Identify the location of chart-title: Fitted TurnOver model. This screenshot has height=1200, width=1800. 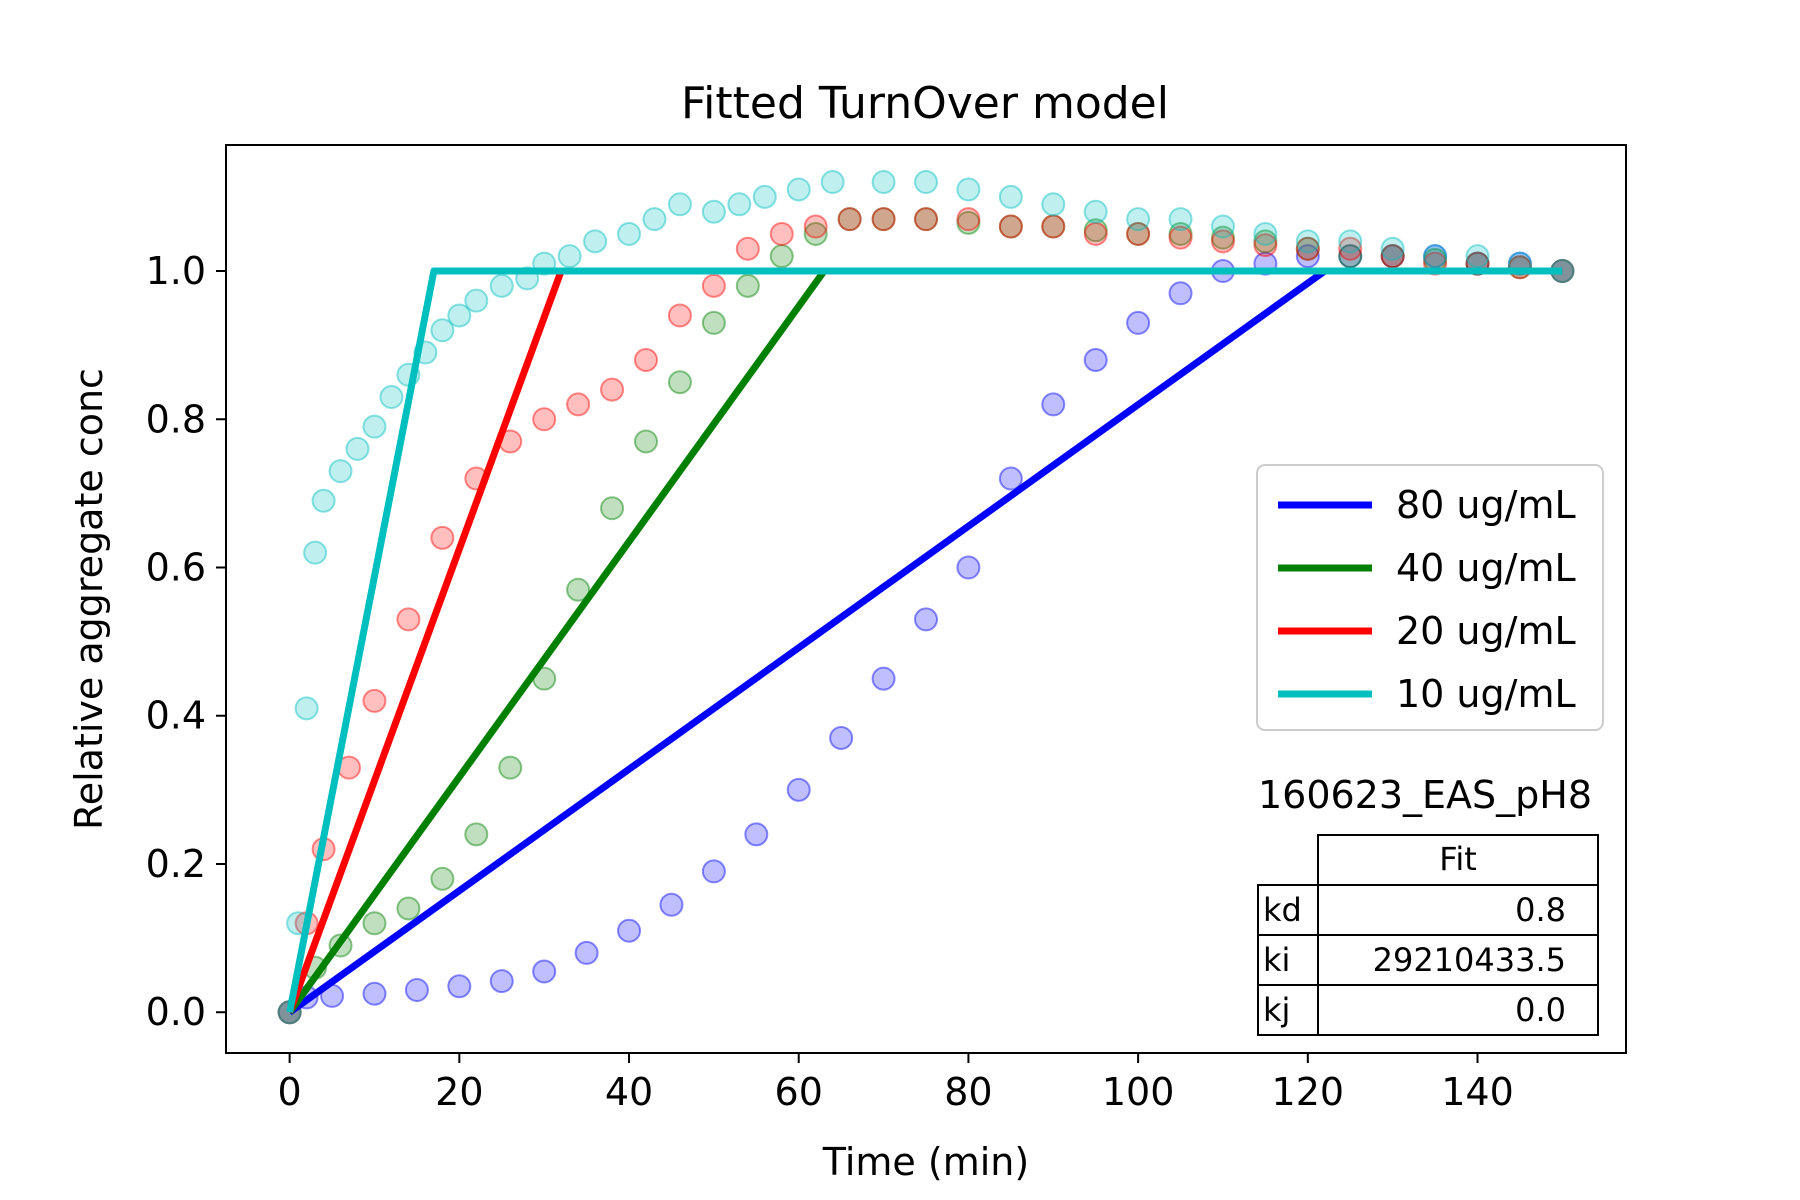
(925, 103).